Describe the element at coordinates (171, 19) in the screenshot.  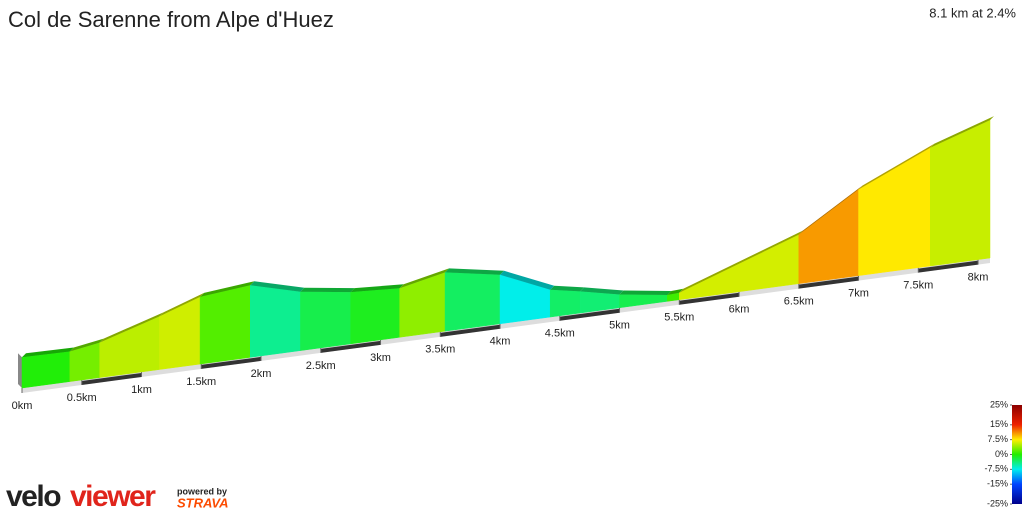
I see `chart-title: Col de Sarenne from Alpe d'Huez` at that location.